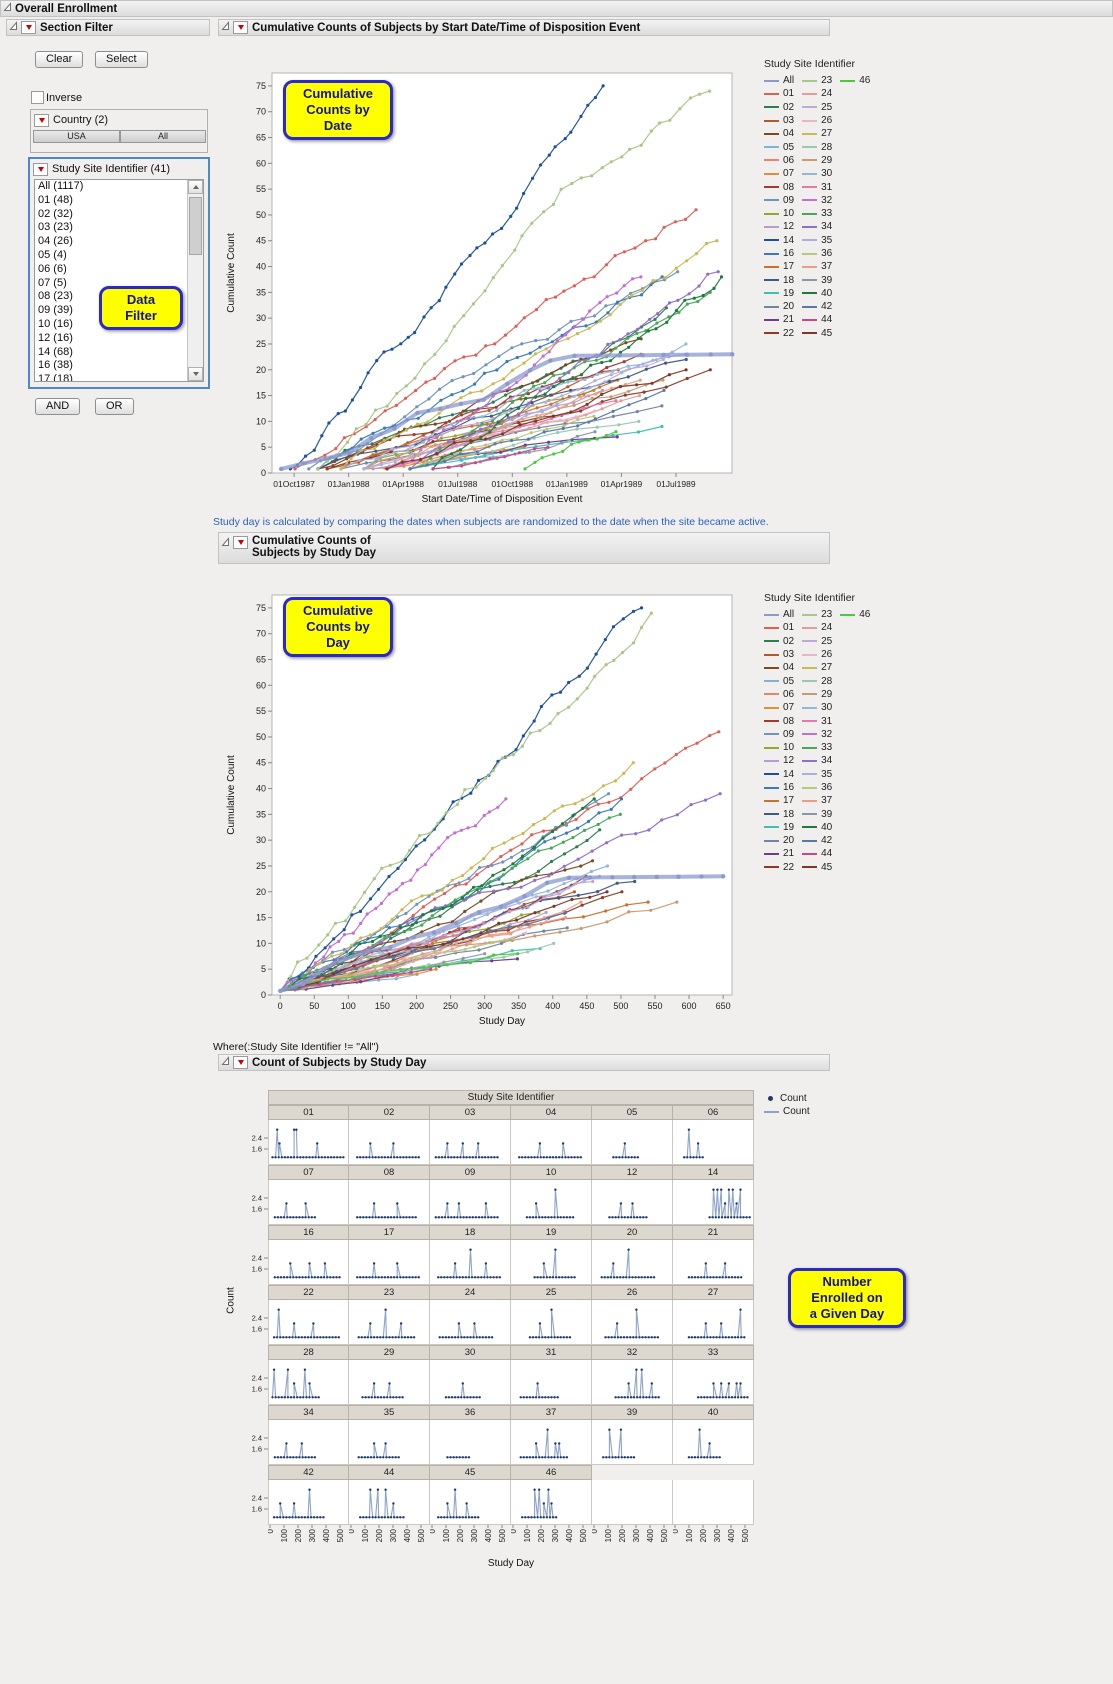  Describe the element at coordinates (855, 614) in the screenshot. I see `legend-entry: 46` at that location.